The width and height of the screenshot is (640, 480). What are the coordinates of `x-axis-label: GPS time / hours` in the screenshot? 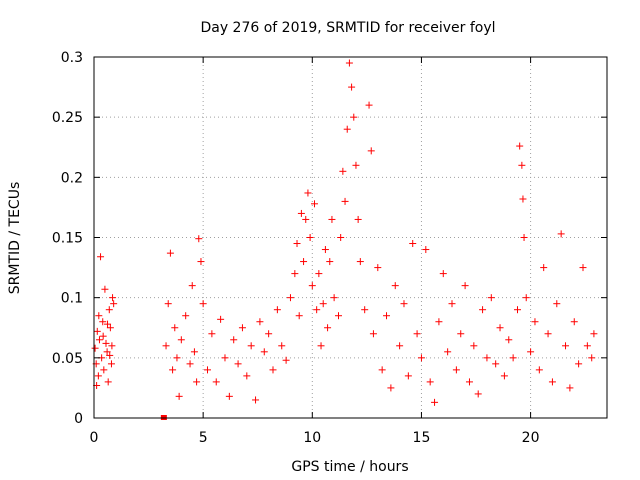 It's located at (349, 467).